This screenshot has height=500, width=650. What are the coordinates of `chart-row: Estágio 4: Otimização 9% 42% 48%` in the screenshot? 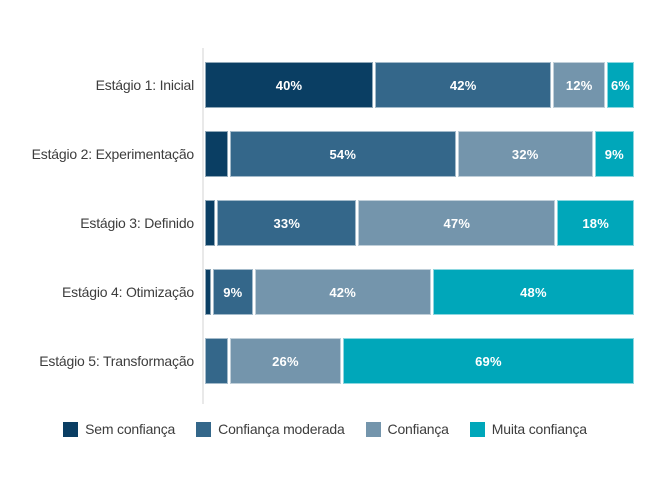 It's located at (317, 292).